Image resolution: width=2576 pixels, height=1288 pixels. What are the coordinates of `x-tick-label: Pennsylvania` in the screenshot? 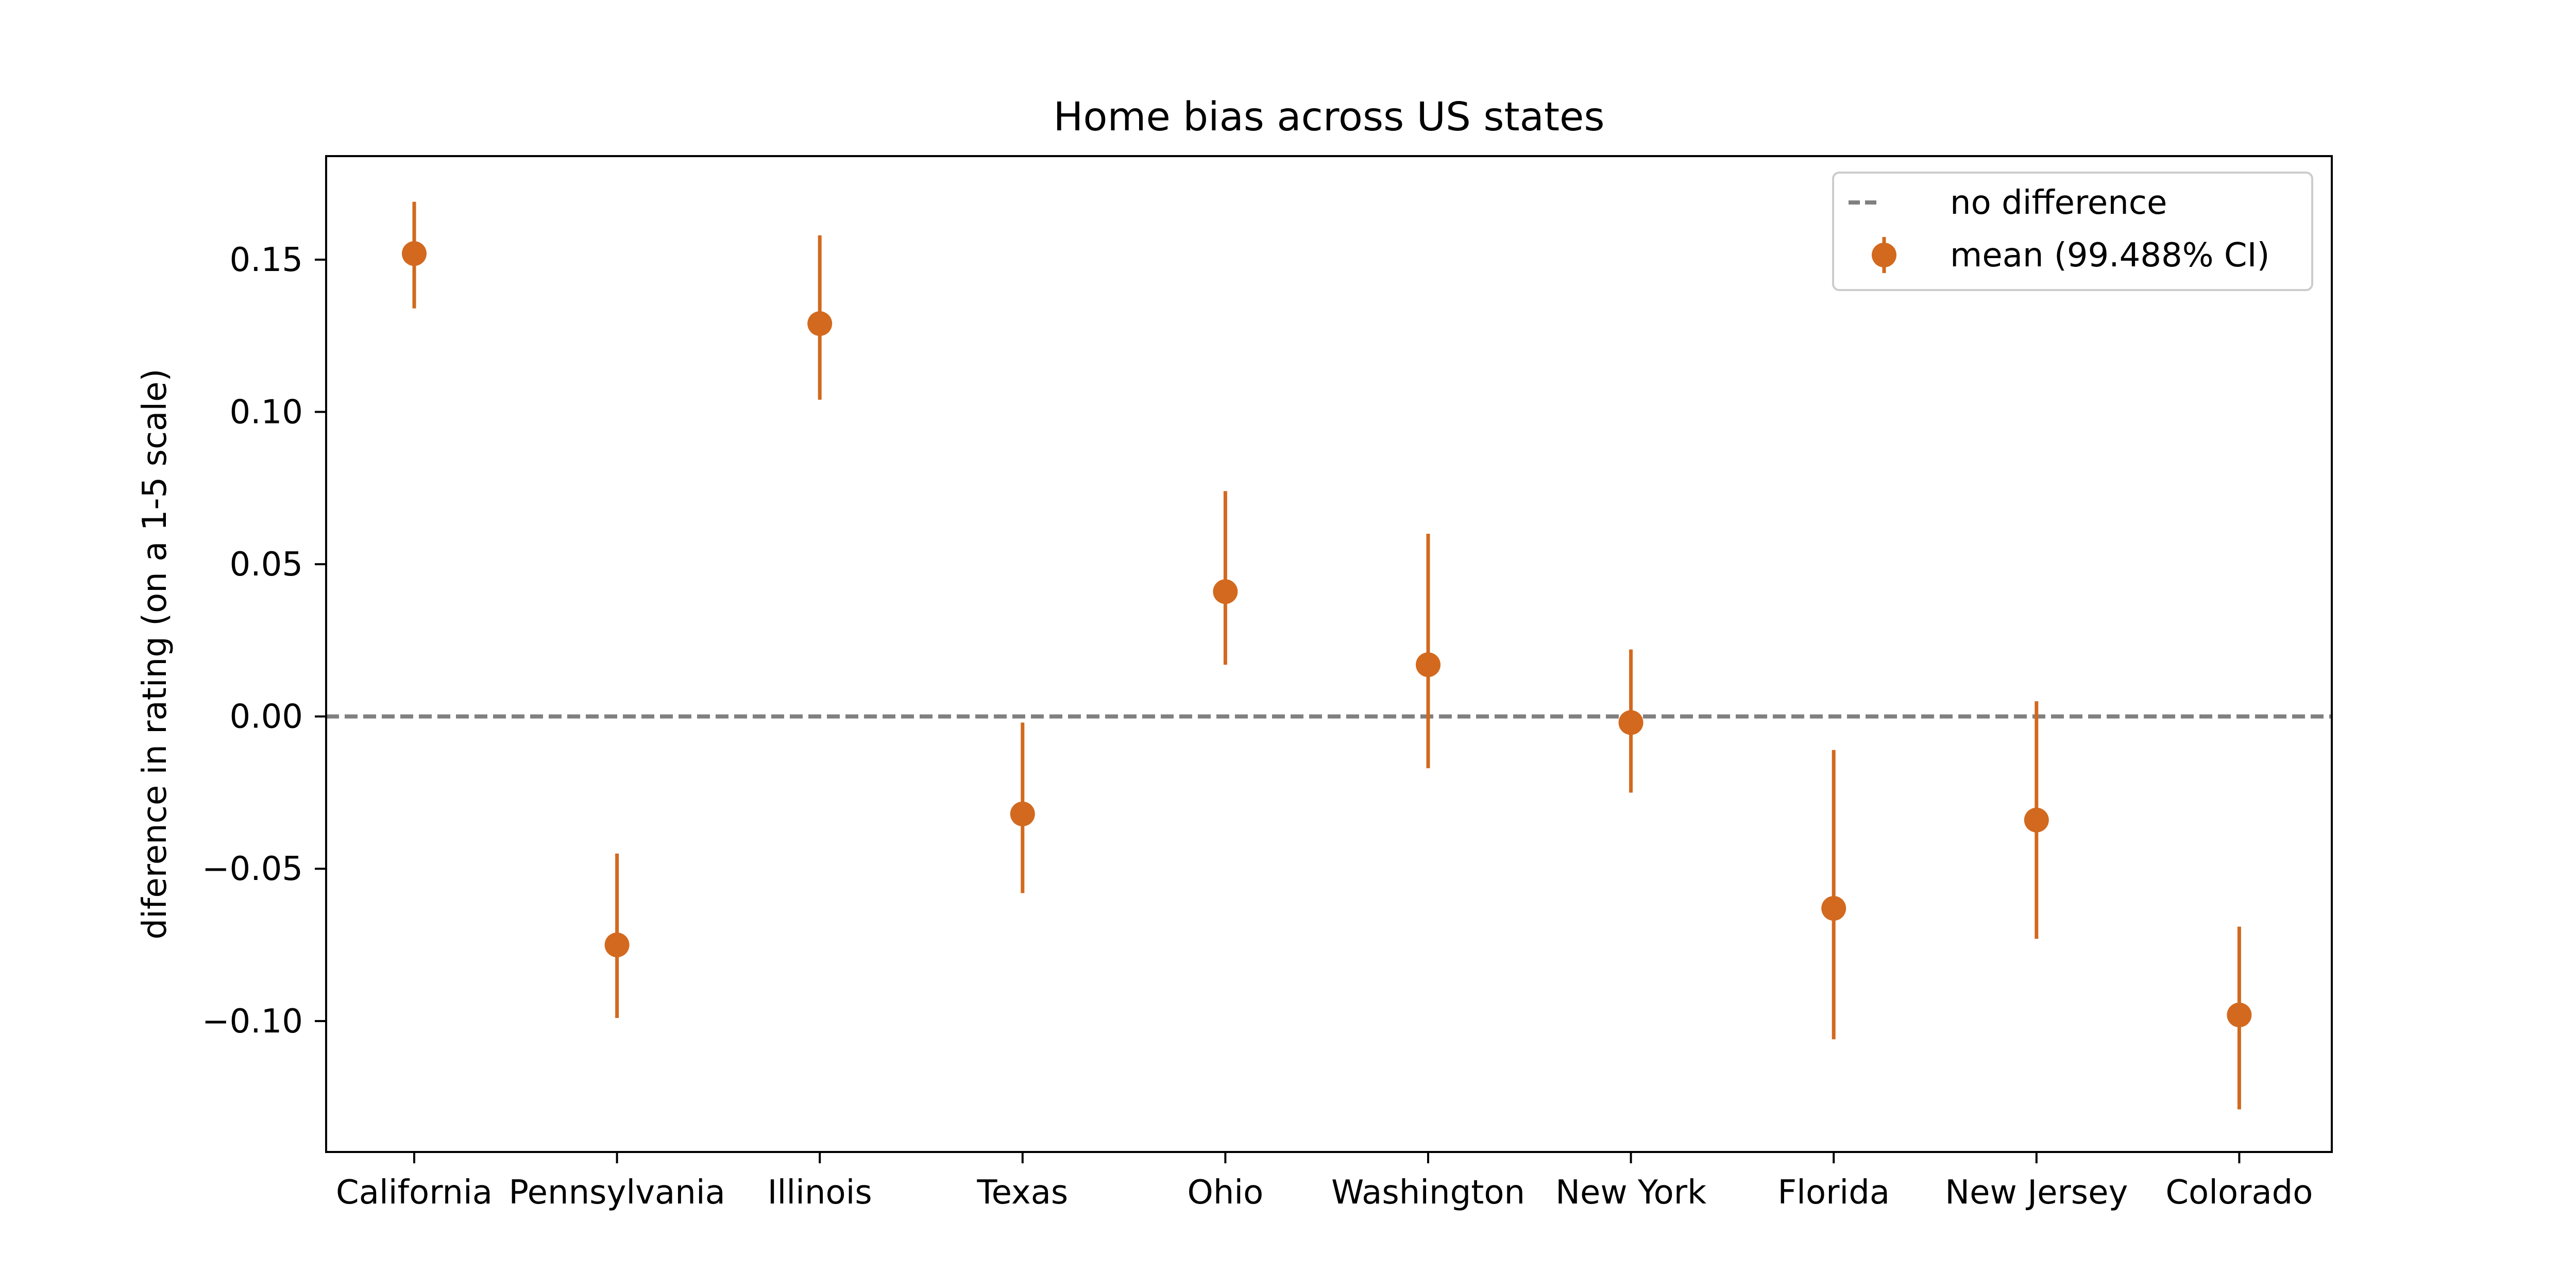 It's located at (617, 1193).